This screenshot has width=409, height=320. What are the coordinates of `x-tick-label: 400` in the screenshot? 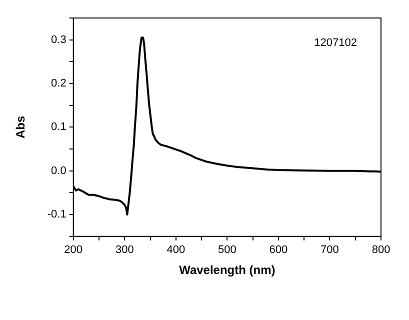 It's located at (176, 250).